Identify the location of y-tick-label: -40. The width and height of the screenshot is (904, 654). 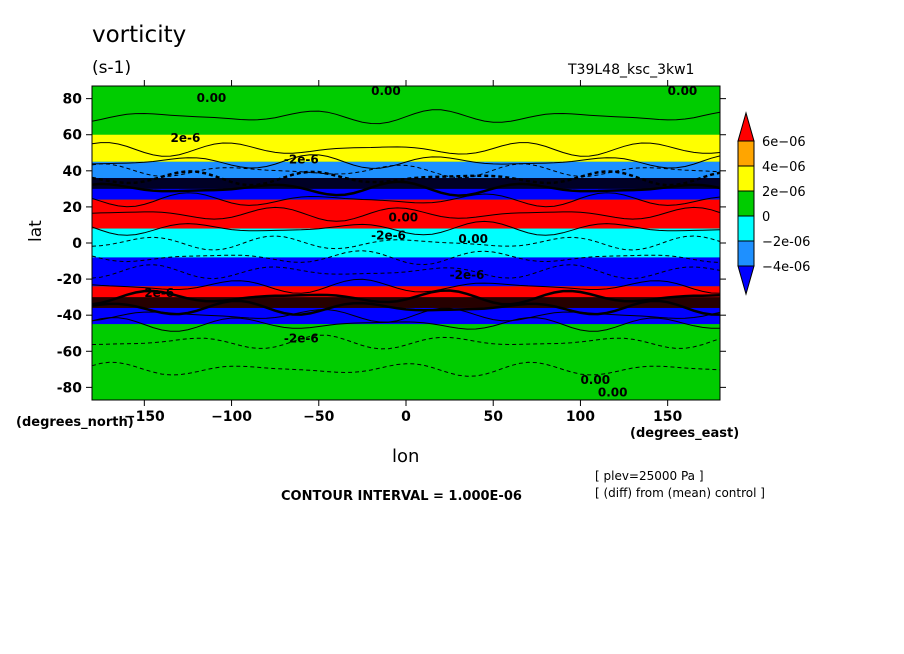
(70, 316).